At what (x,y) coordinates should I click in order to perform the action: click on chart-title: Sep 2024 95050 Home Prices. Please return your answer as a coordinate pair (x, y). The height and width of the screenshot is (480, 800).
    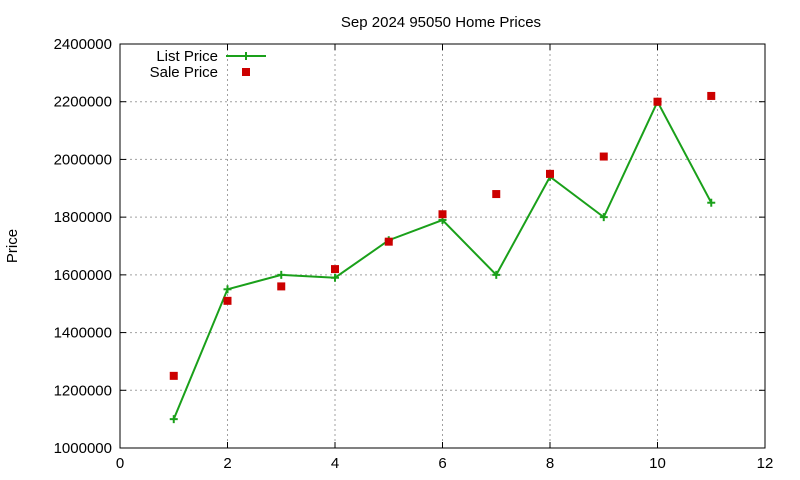
    Looking at the image, I should click on (441, 22).